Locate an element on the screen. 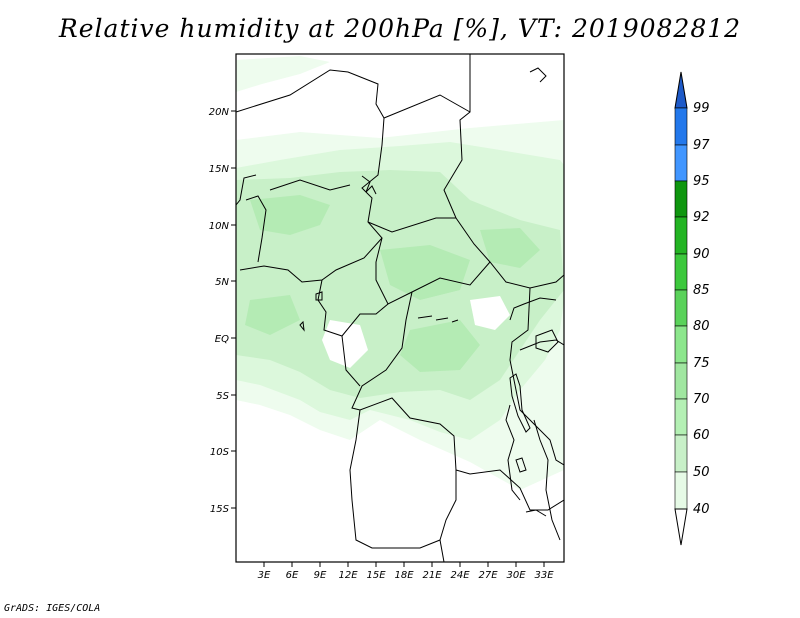 The image size is (800, 618). lat-label: 10S is located at coordinates (220, 452).